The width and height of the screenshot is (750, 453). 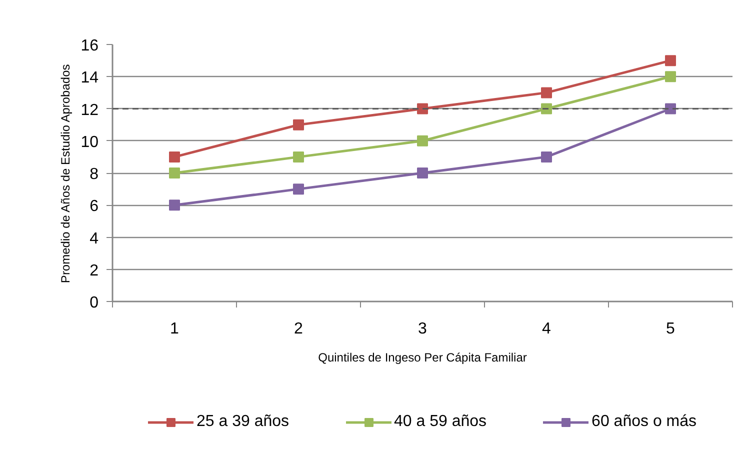 I want to click on x-axis-title: Quintiles de Ingeso Per Cápita Familiar, so click(x=422, y=357).